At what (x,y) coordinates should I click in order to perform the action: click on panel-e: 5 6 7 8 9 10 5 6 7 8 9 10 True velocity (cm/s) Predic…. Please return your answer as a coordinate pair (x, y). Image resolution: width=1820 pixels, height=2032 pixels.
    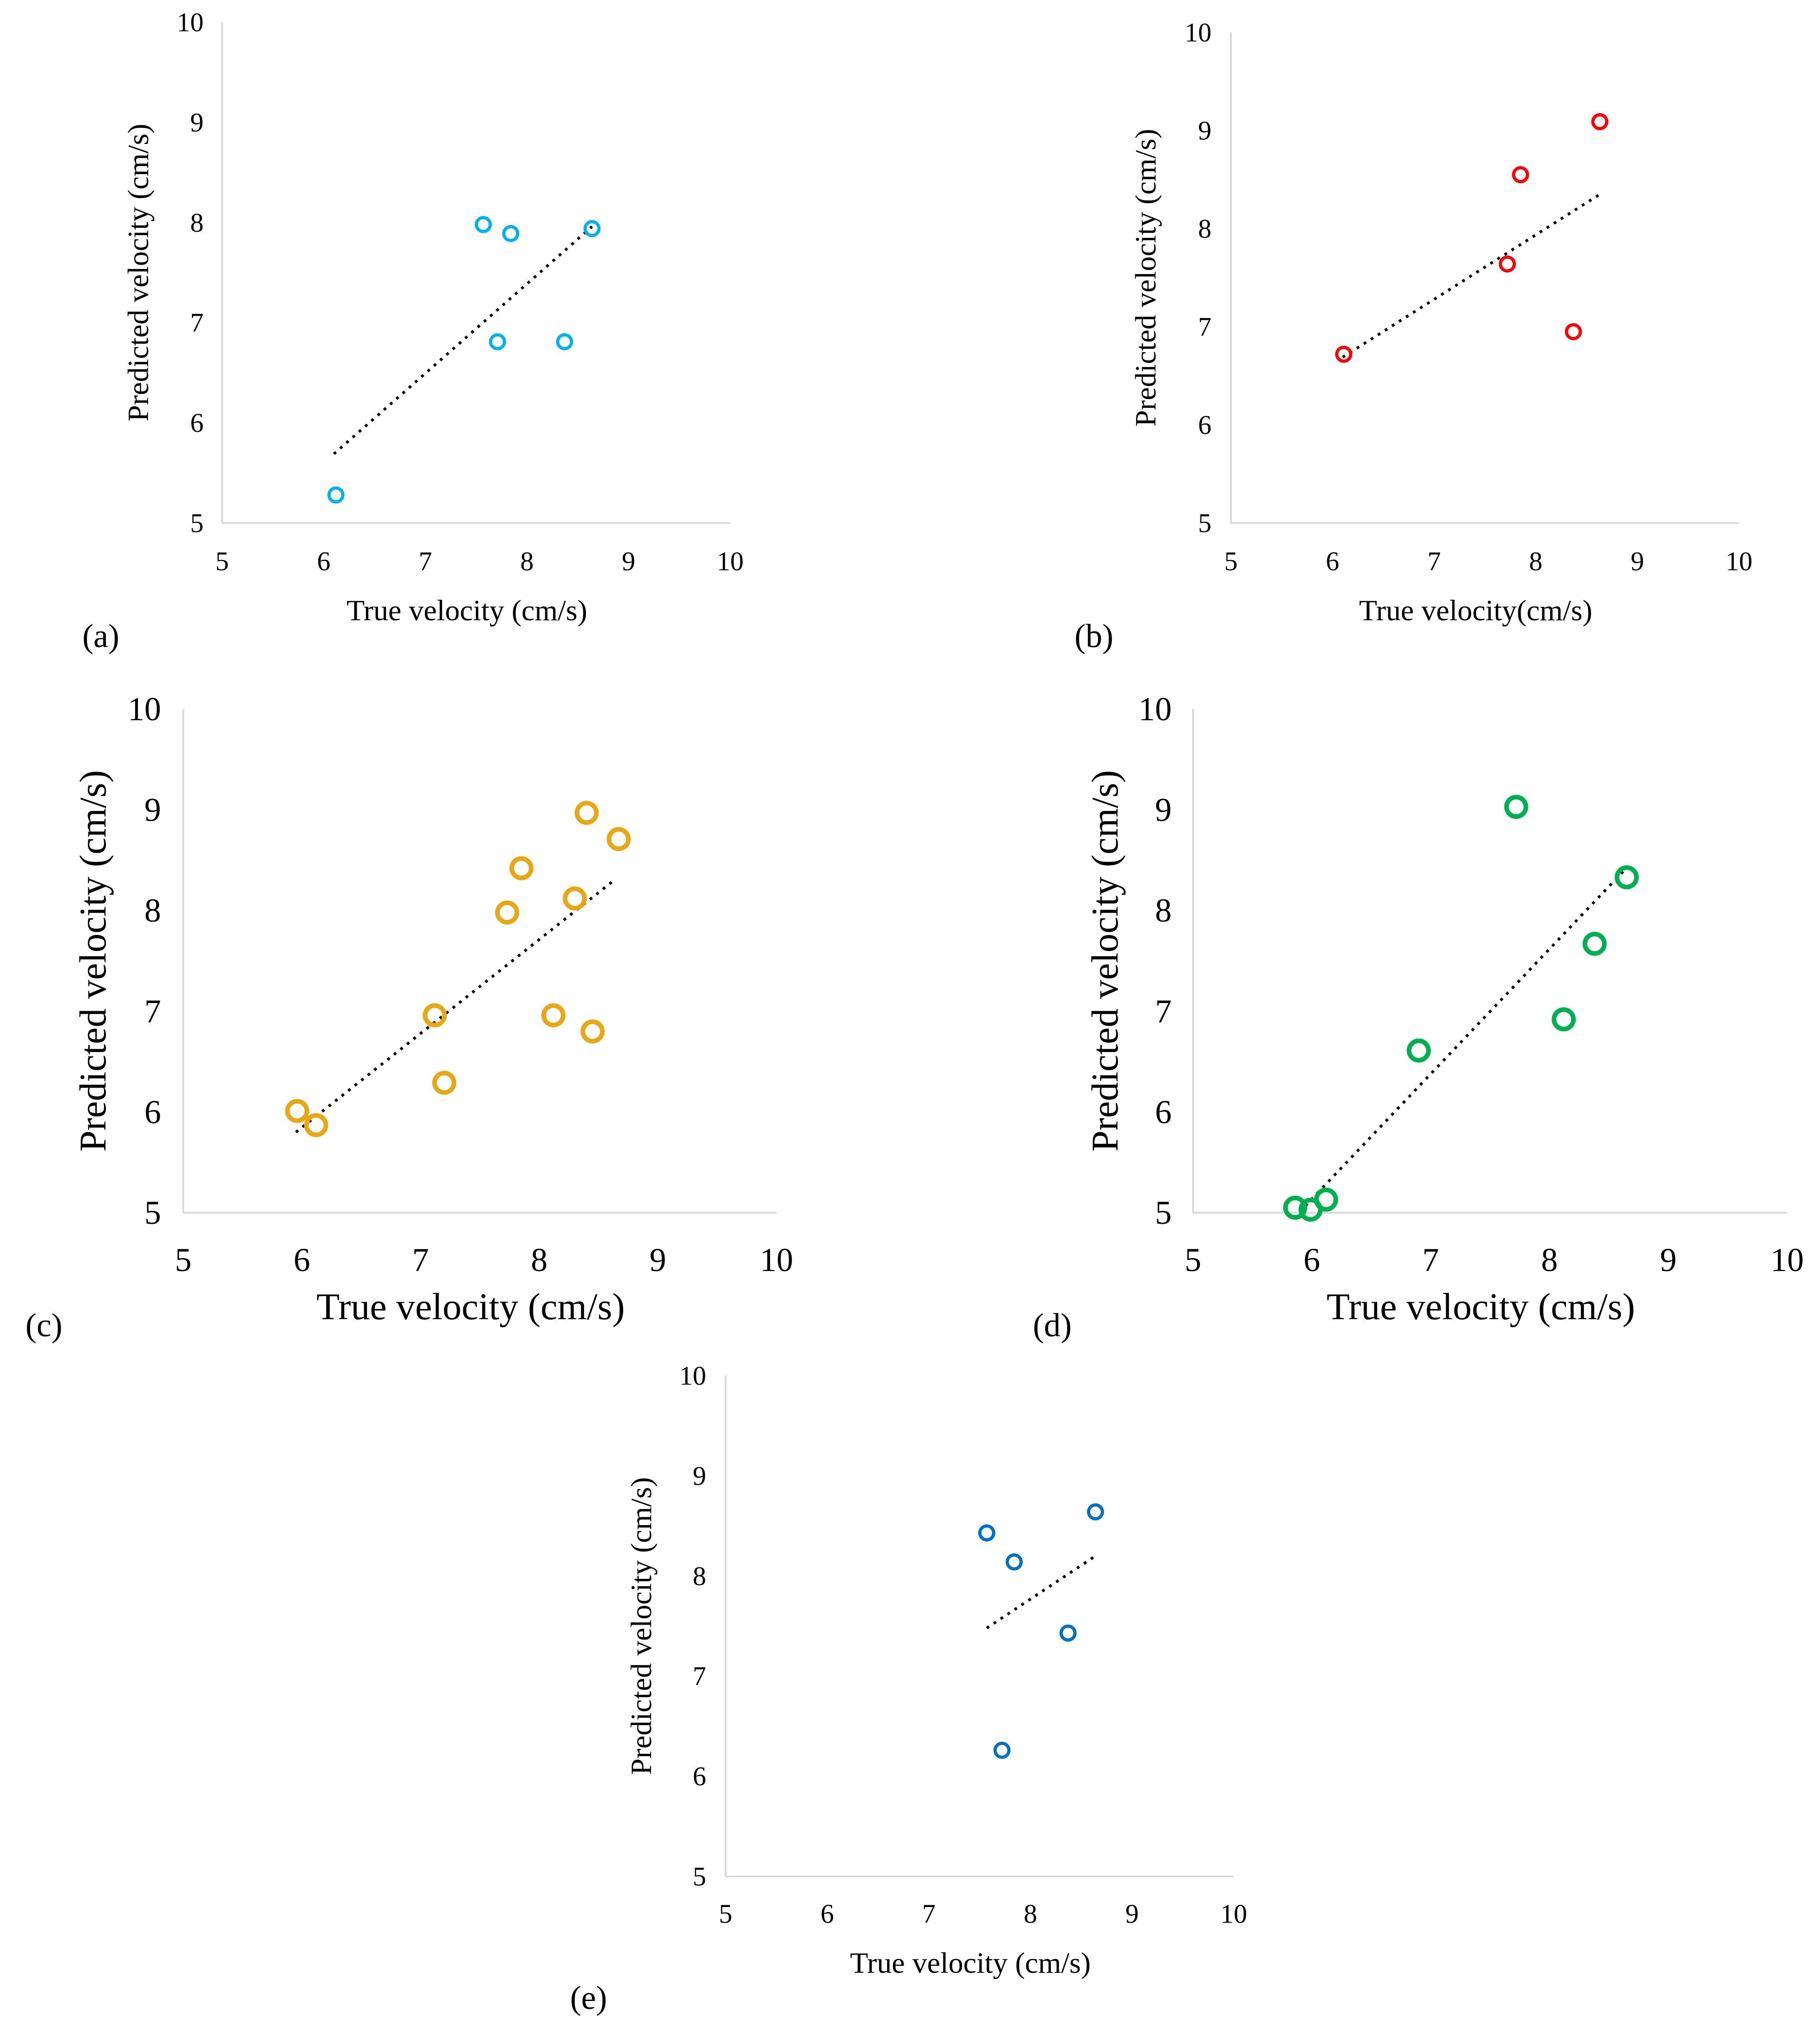
    Looking at the image, I should click on (908, 1689).